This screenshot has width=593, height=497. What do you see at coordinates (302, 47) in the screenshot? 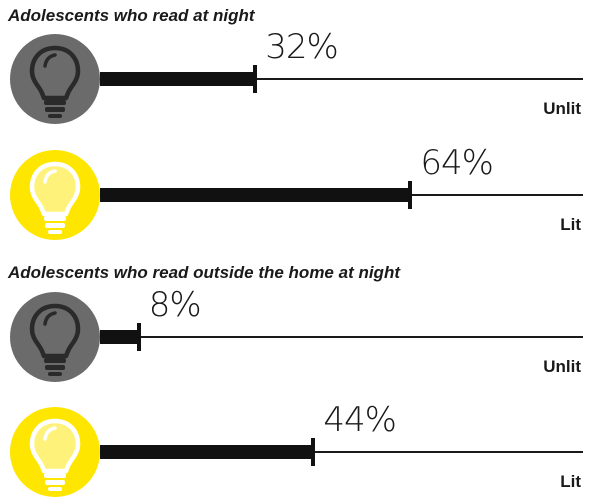
I see `data-label: 32%` at bounding box center [302, 47].